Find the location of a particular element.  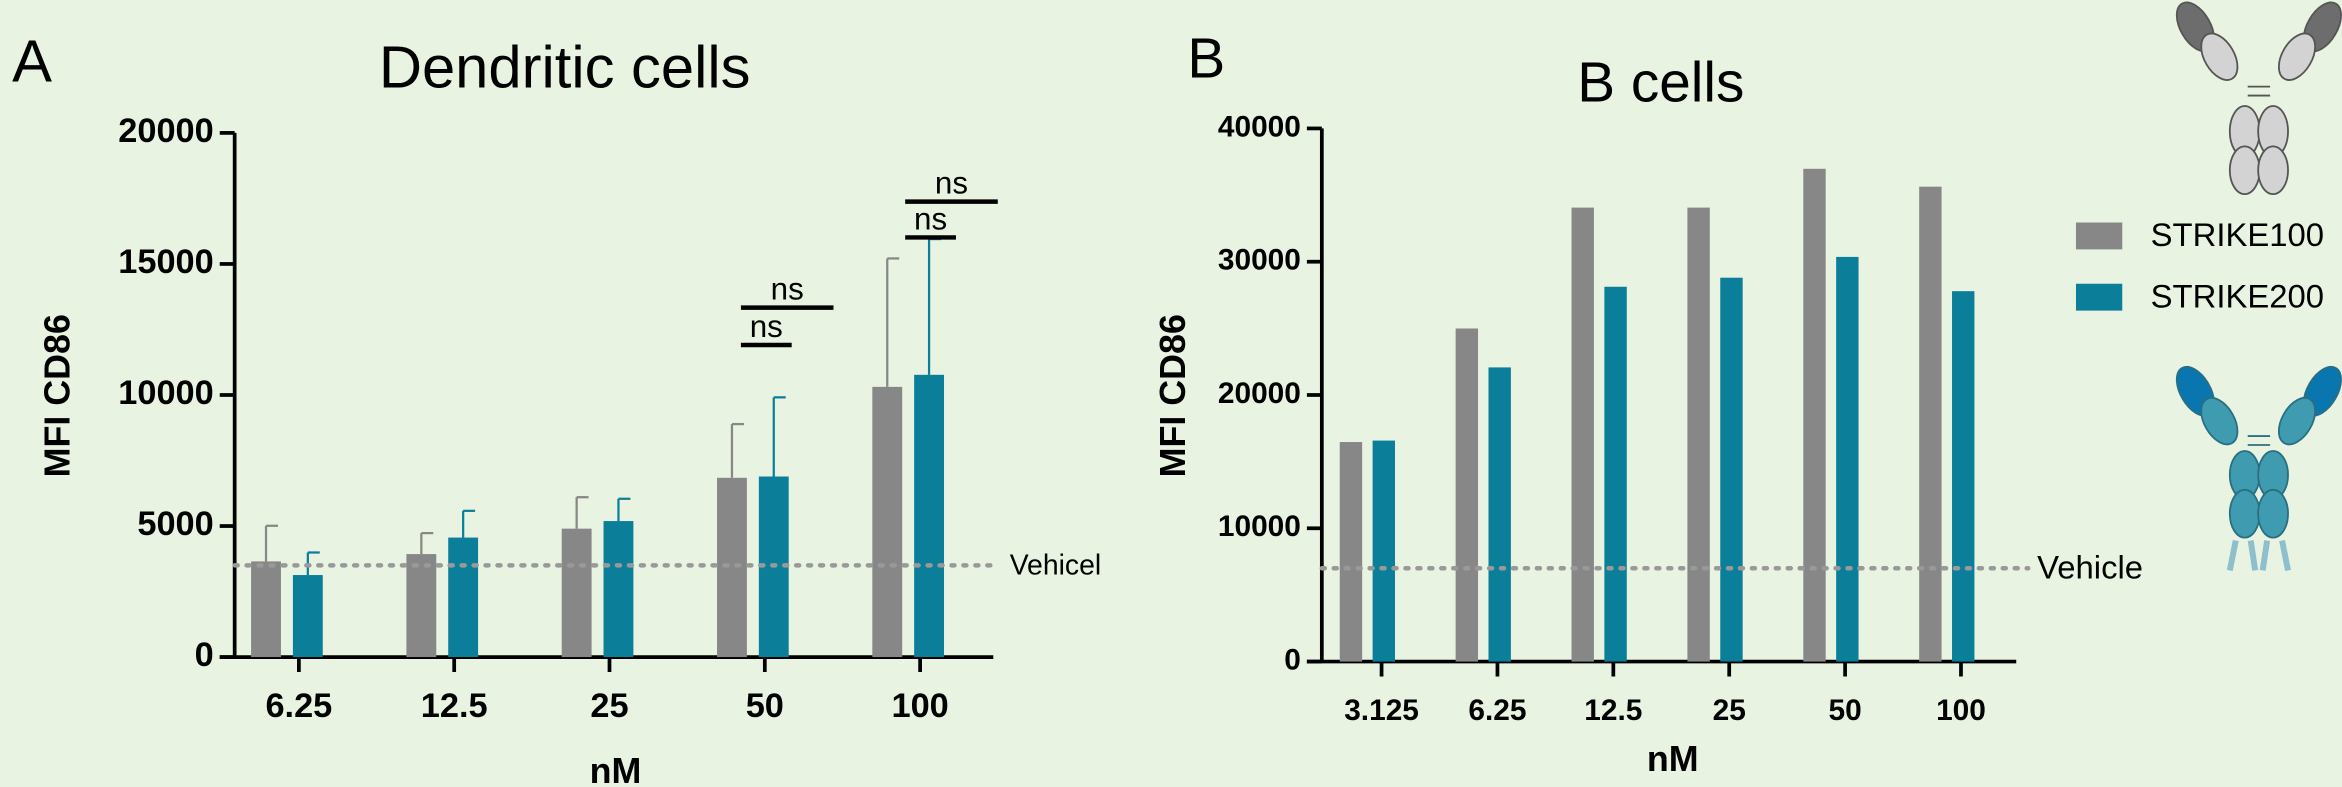

chart-title: B cells is located at coordinates (1660, 83).